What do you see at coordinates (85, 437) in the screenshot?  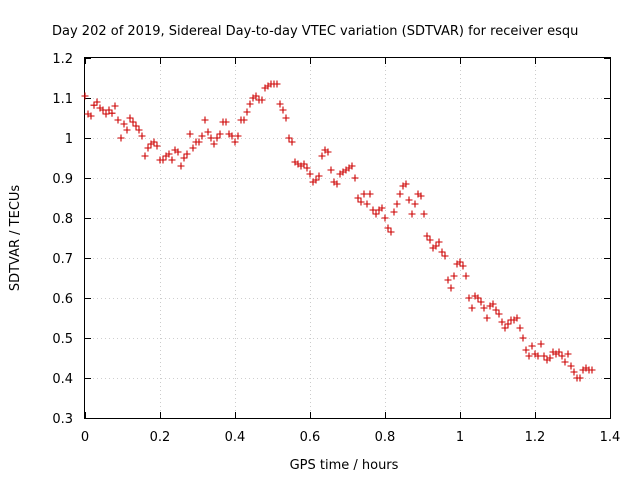 I see `x-tick-label: 0` at bounding box center [85, 437].